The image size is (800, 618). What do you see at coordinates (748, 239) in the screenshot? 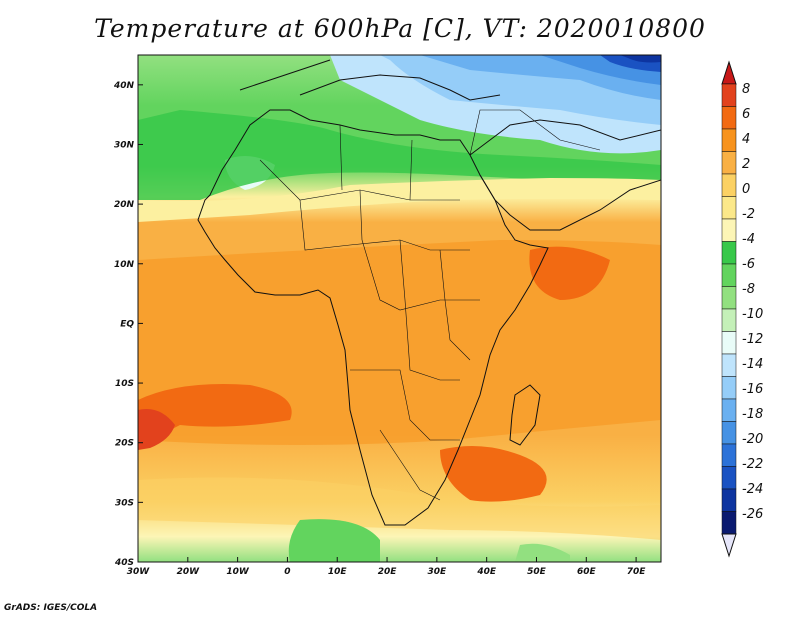
I see `colorbar-label: -4` at bounding box center [748, 239].